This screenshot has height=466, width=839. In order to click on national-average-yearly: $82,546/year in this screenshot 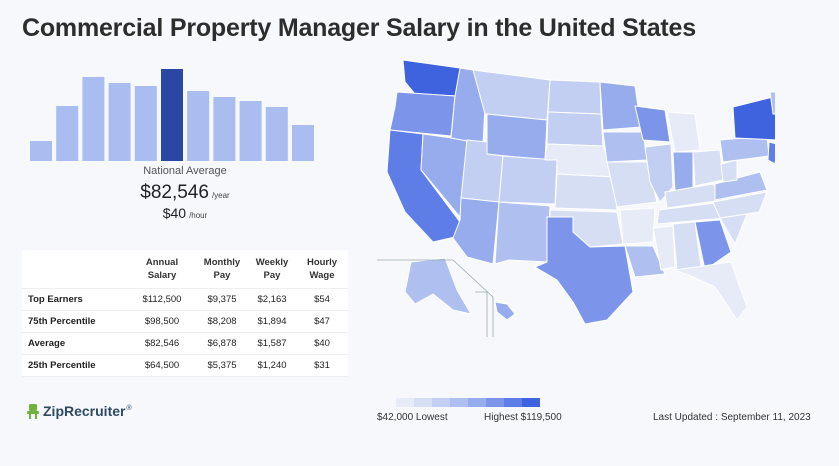, I will do `click(185, 193)`.